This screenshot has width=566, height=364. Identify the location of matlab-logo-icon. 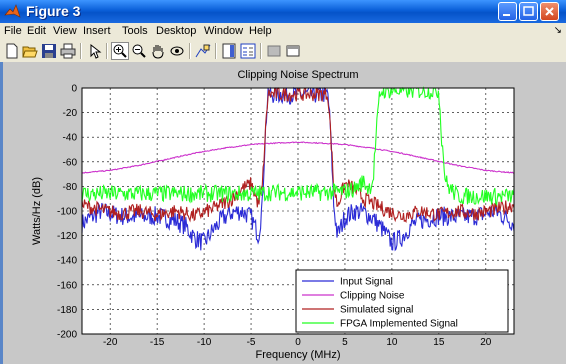
(12, 11).